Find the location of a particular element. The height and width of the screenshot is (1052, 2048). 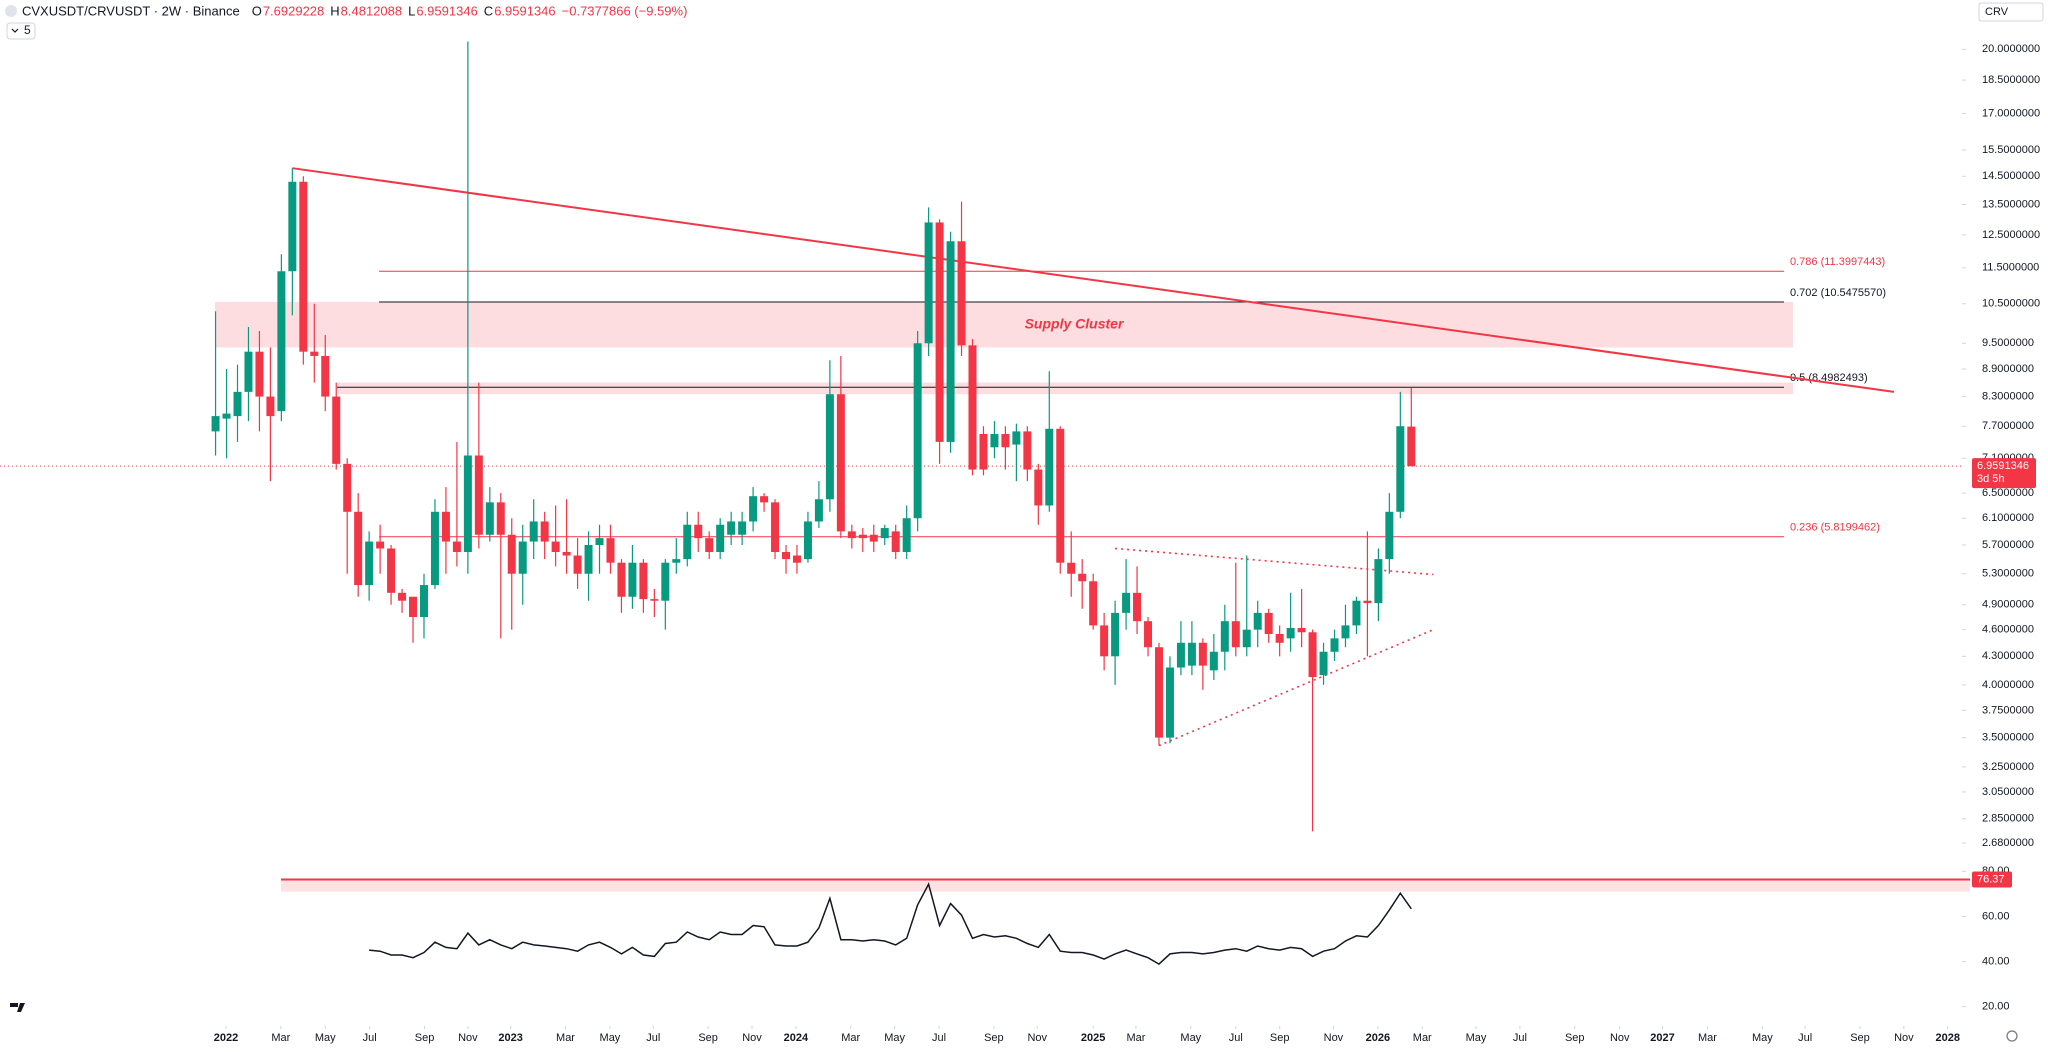

y-tick-label: 5.7000000 is located at coordinates (2008, 545).